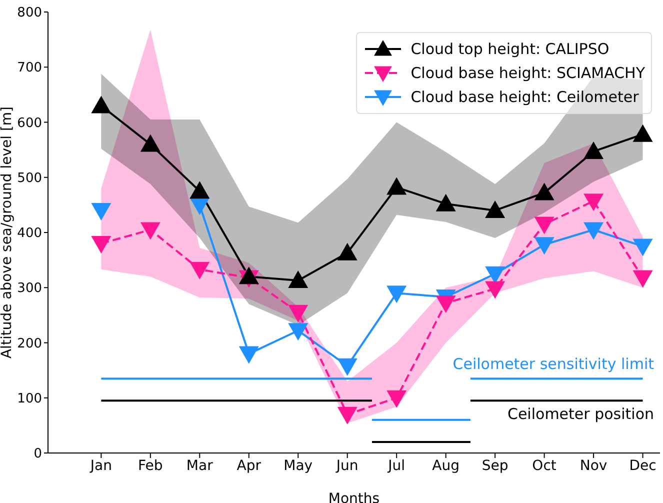 Image resolution: width=663 pixels, height=503 pixels. What do you see at coordinates (29, 68) in the screenshot?
I see `y-tick-label: 700` at bounding box center [29, 68].